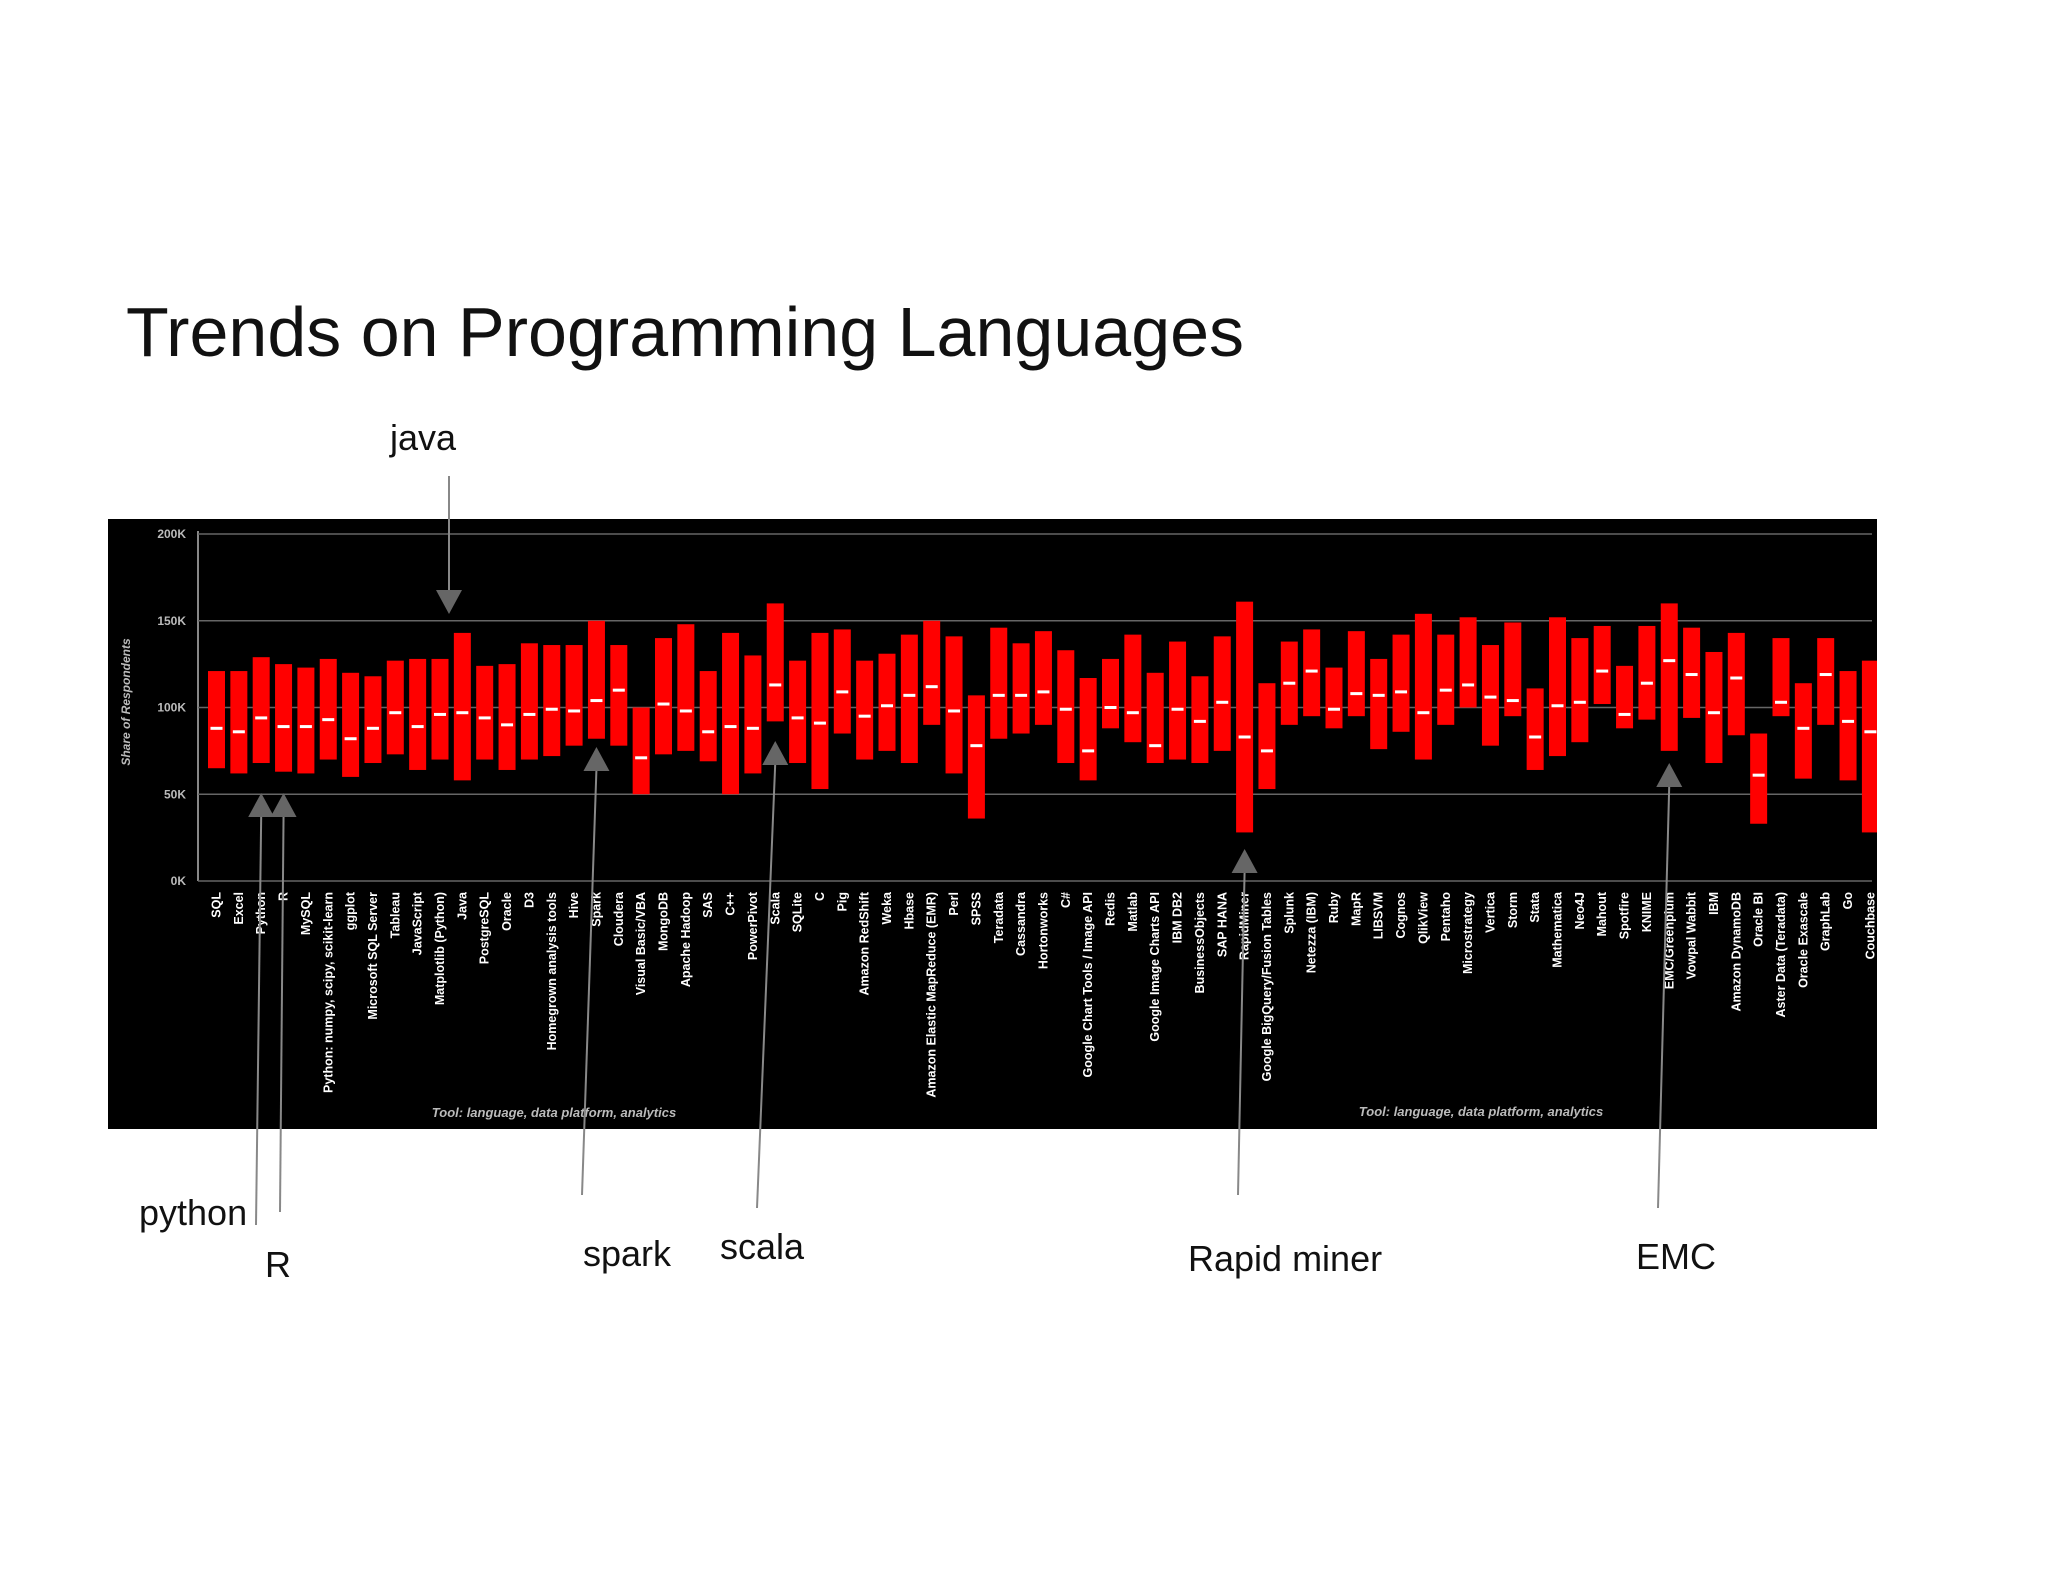  What do you see at coordinates (485, 928) in the screenshot?
I see `category-label: PostgreSQL` at bounding box center [485, 928].